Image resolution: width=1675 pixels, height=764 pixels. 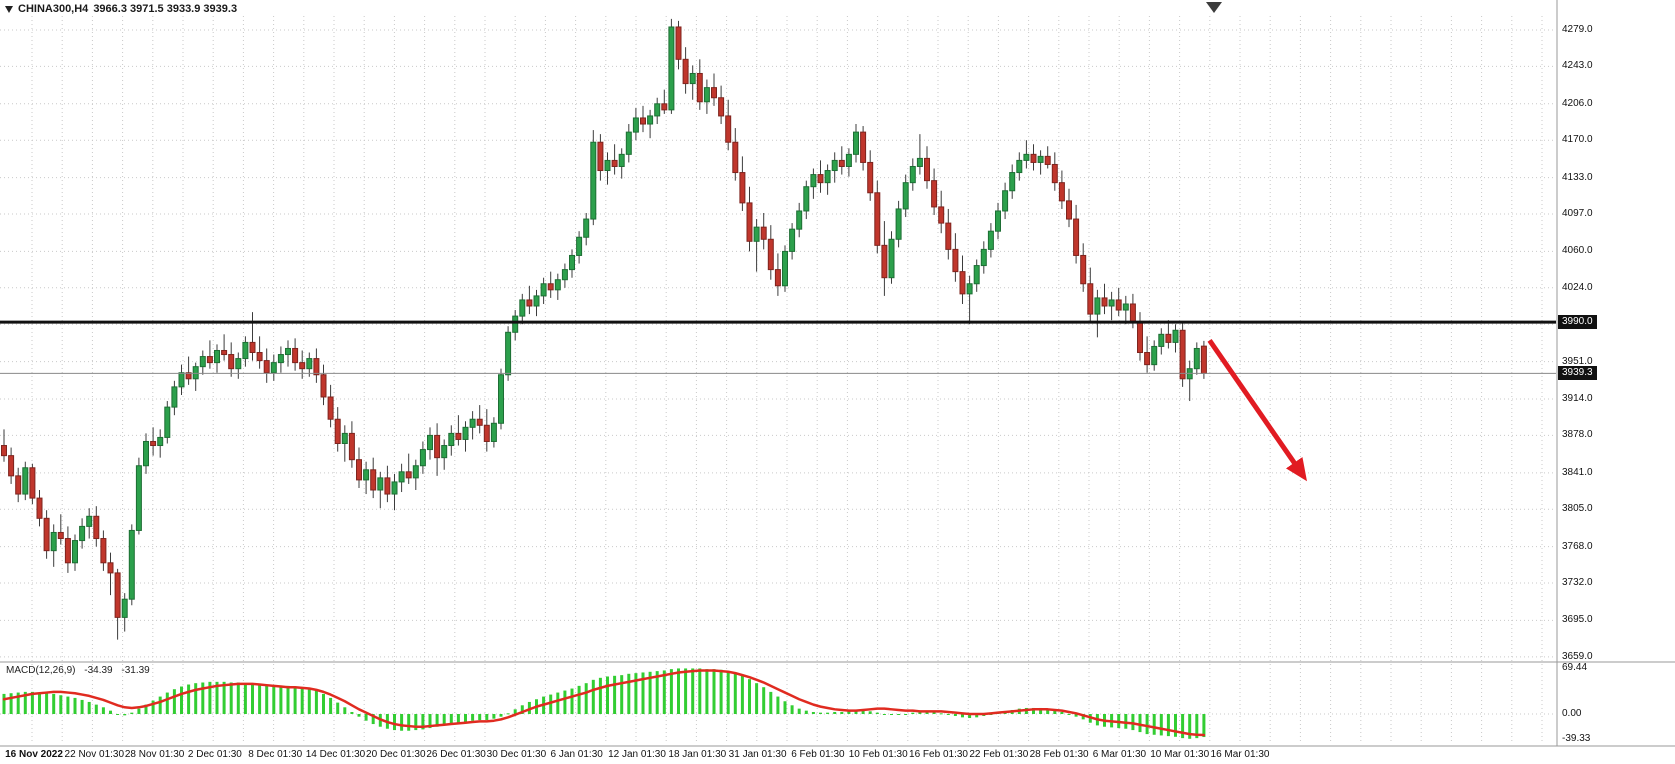 I want to click on macd-scale-label: -39.33, so click(x=1576, y=739).